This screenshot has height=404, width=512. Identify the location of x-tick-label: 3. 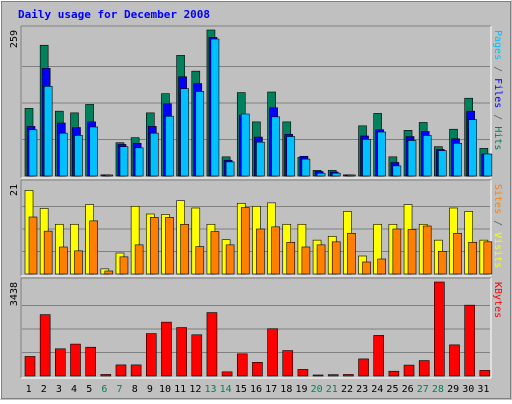
(59, 389).